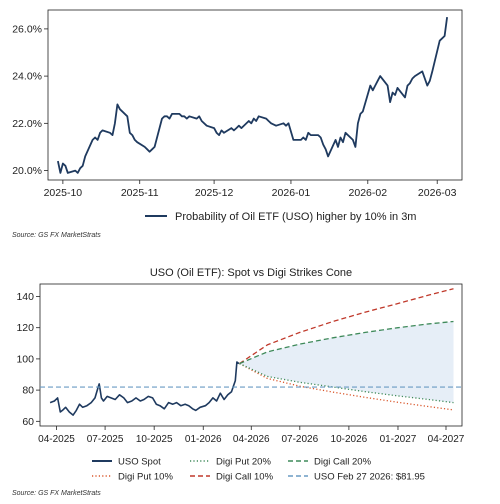 This screenshot has width=500, height=504. Describe the element at coordinates (140, 193) in the screenshot. I see `x-tick-label: 2025-11` at that location.